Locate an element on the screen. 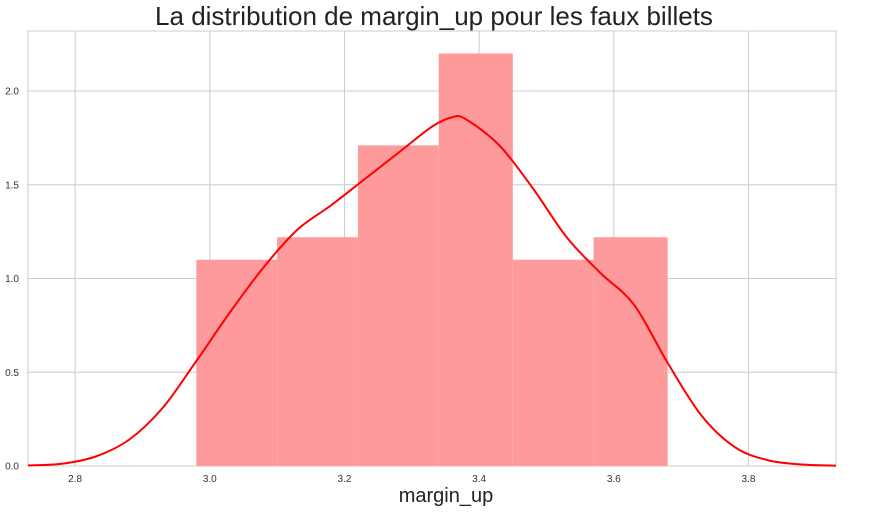 This screenshot has height=517, width=872. y-tick-label: 1.0 is located at coordinates (12, 279).